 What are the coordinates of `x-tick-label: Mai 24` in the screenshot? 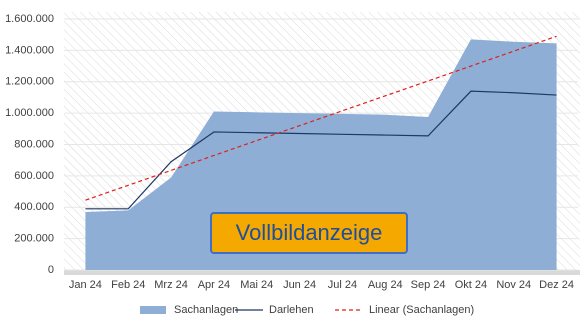 It's located at (256, 285).